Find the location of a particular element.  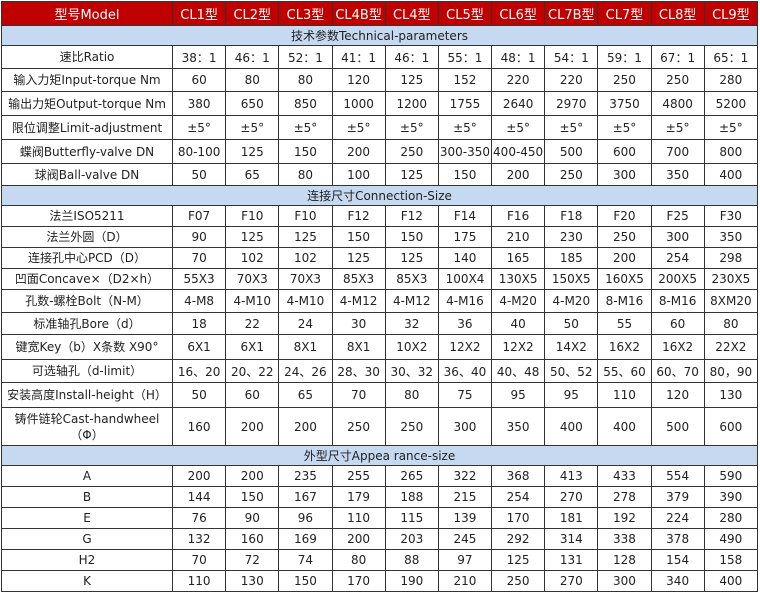

table-cell: 188 is located at coordinates (411, 497).